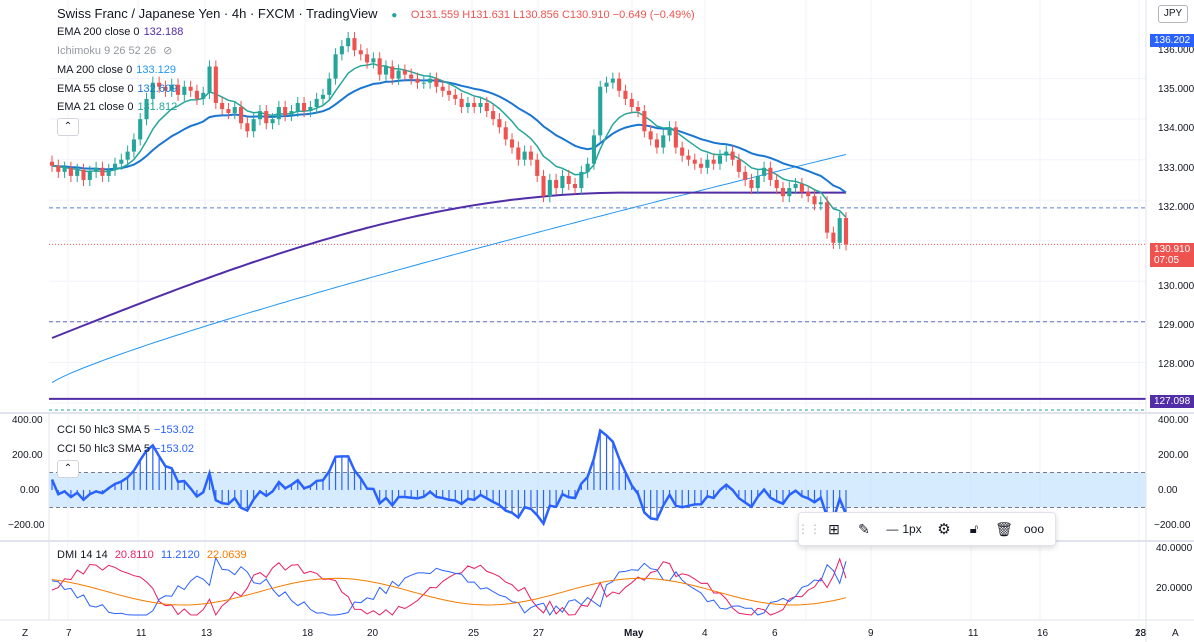  Describe the element at coordinates (1175, 633) in the screenshot. I see `corner-right-button: A` at that location.